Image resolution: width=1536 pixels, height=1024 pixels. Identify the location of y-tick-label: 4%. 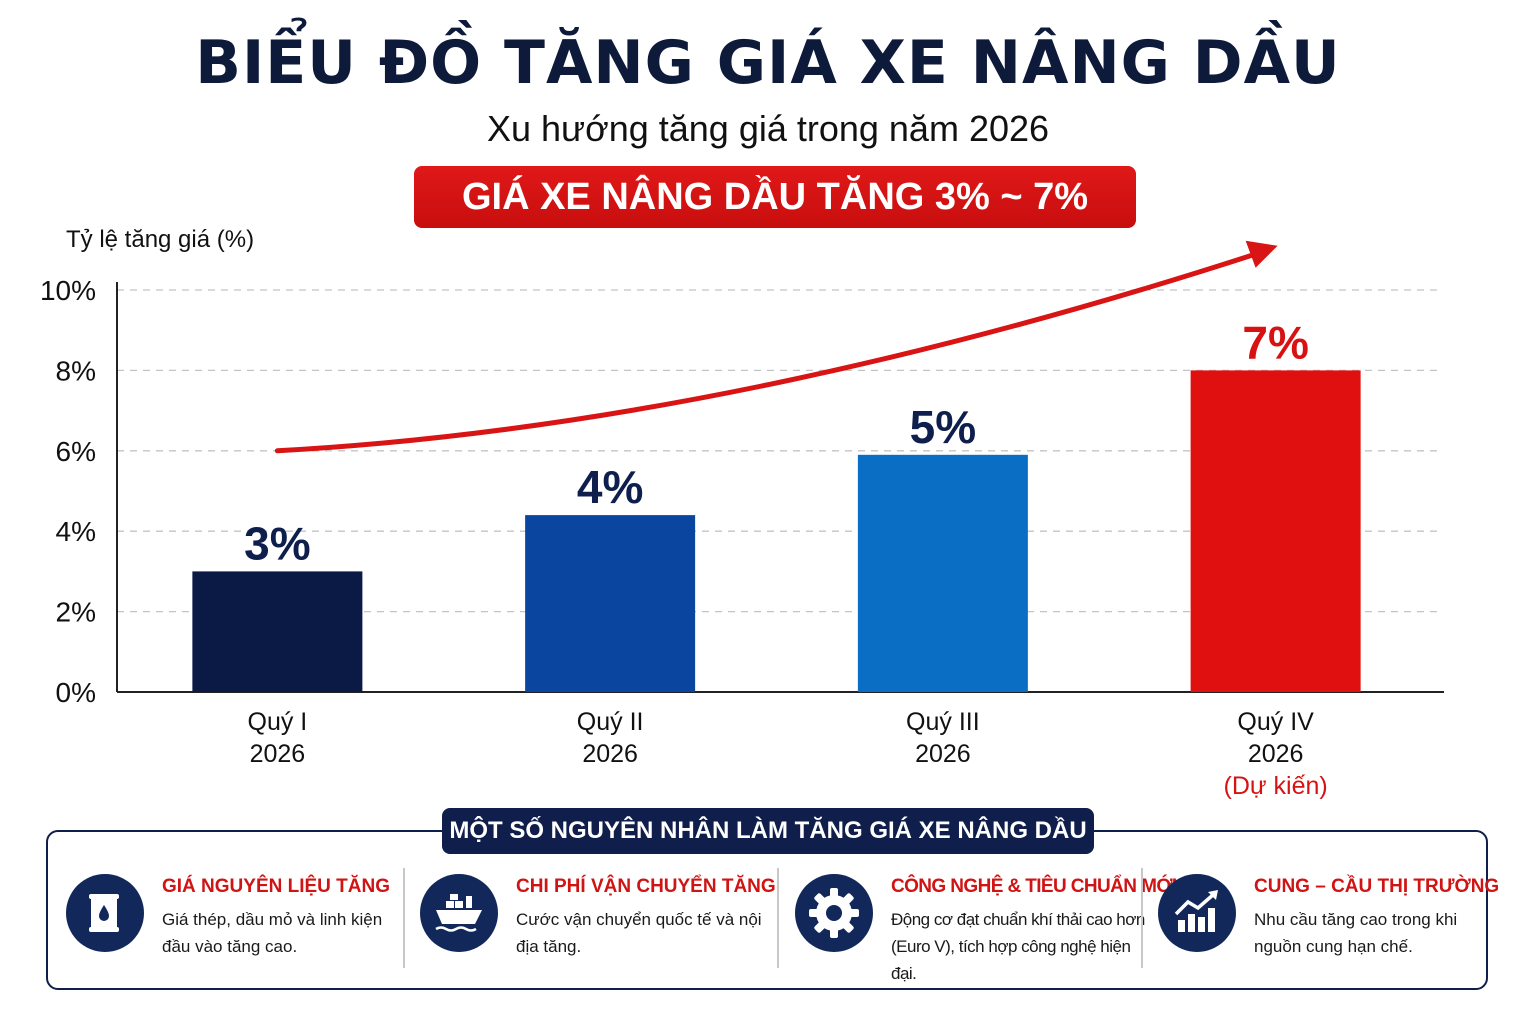
(76, 531).